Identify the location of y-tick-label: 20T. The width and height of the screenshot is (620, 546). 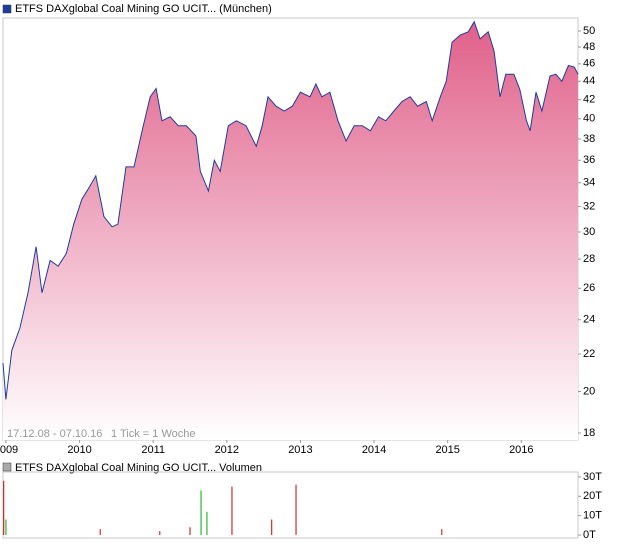
(592, 496).